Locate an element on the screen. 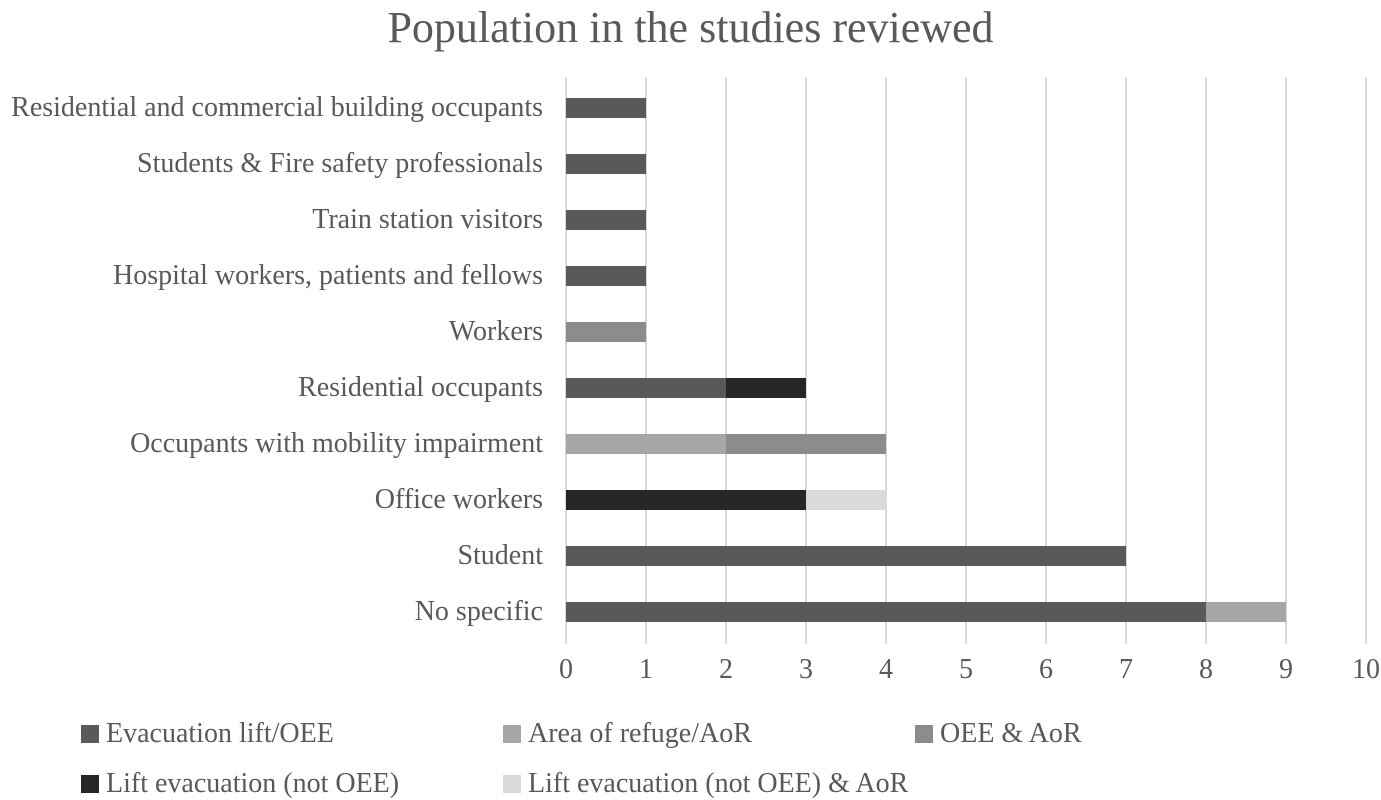  x-tick-label: 2 is located at coordinates (726, 669).